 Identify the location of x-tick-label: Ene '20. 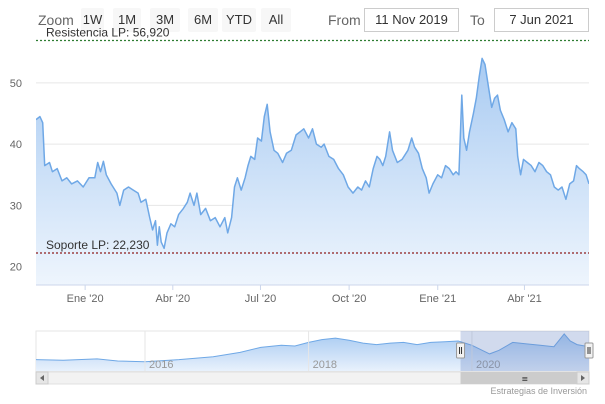
(85, 299).